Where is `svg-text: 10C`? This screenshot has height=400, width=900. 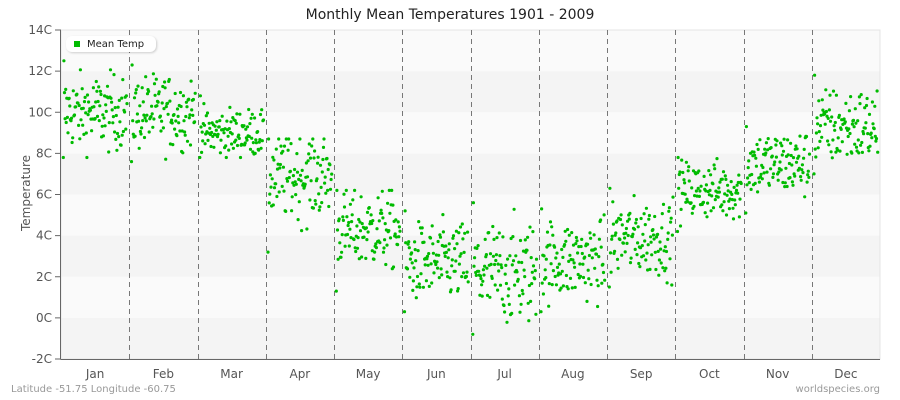 svg-text: 10C is located at coordinates (40, 112).